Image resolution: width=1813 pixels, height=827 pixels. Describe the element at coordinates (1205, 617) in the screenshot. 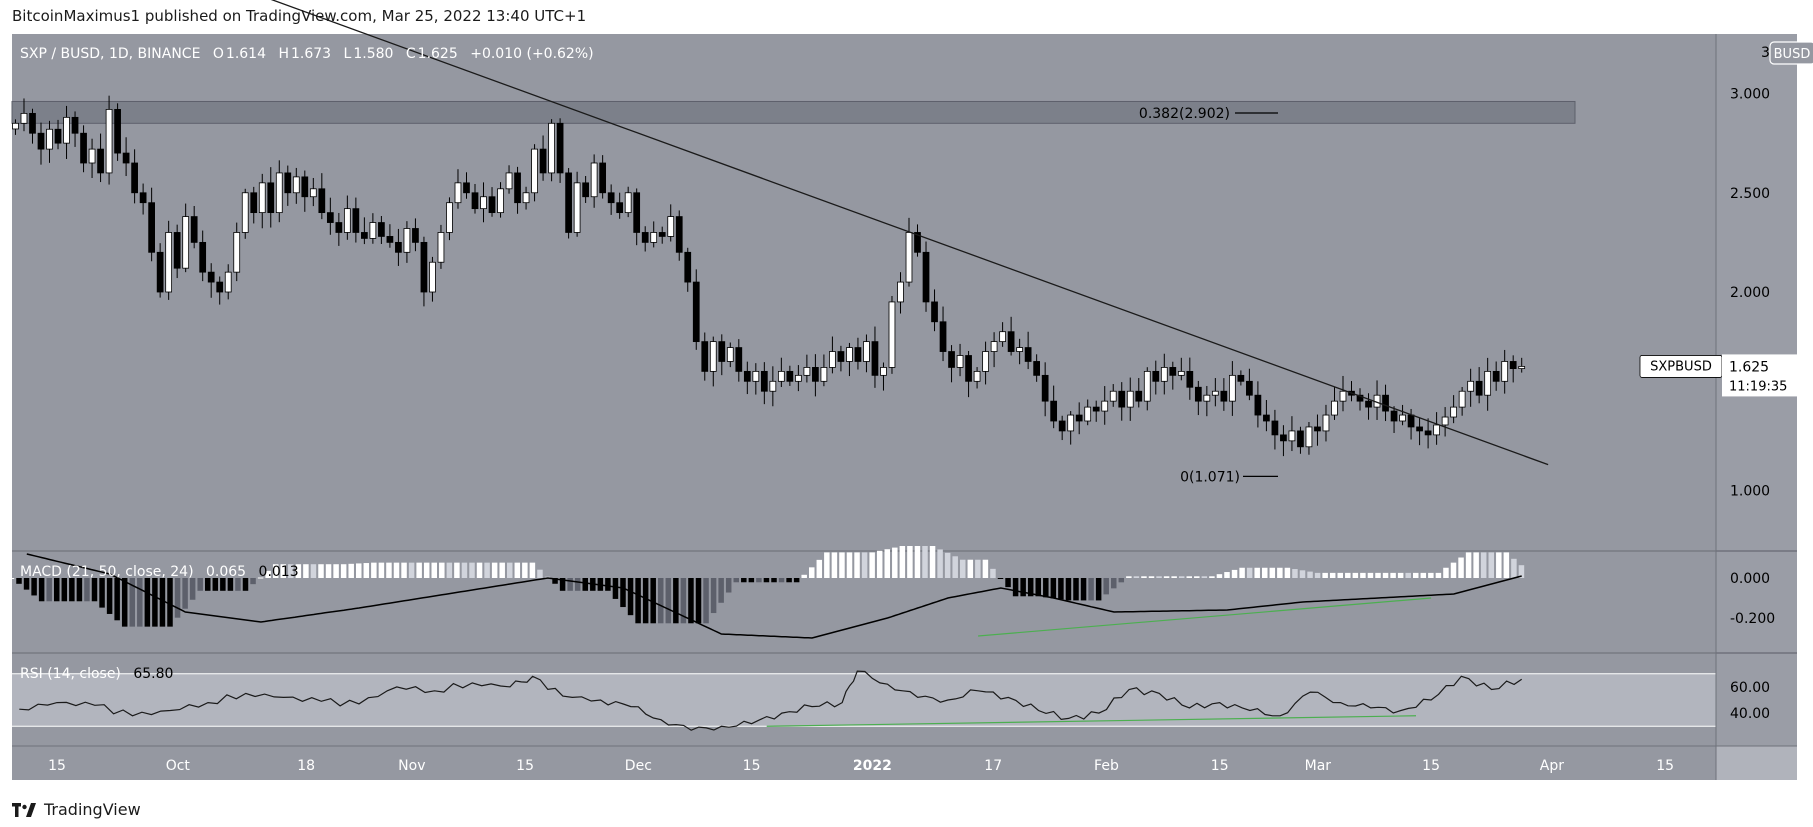

I see `macd-divergence-line` at that location.